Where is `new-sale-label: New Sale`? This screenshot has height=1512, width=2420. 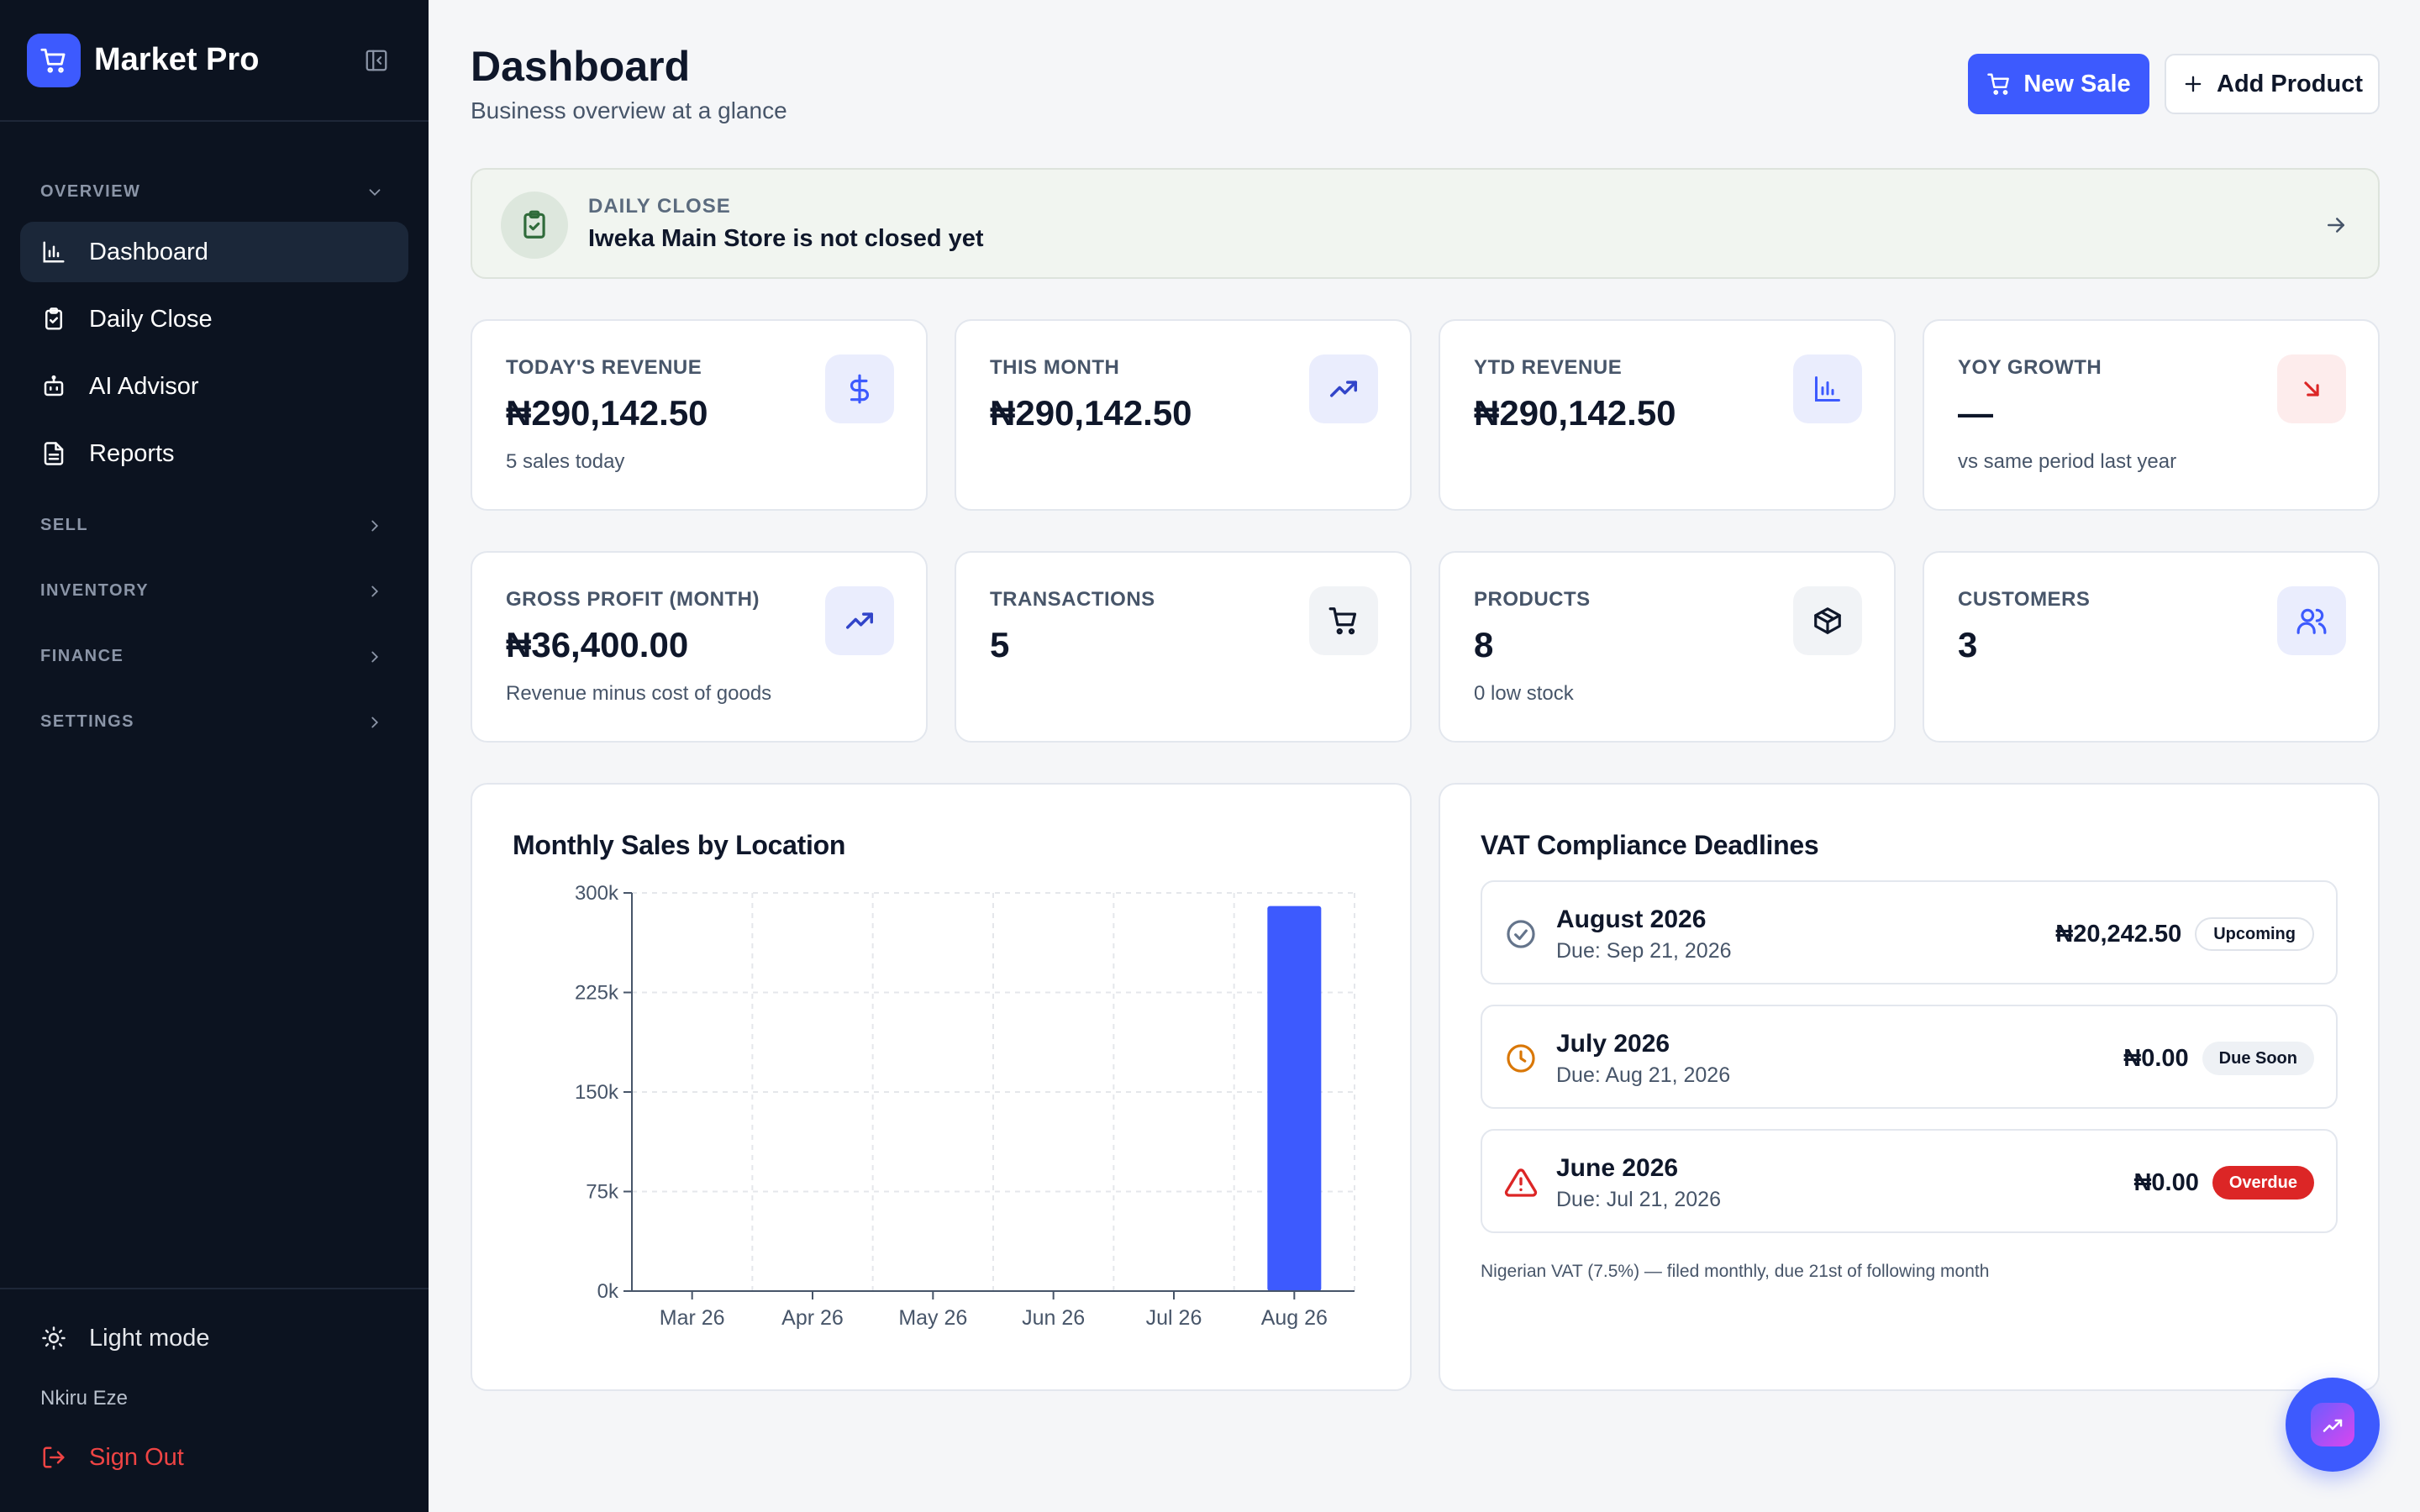 new-sale-label: New Sale is located at coordinates (2077, 83).